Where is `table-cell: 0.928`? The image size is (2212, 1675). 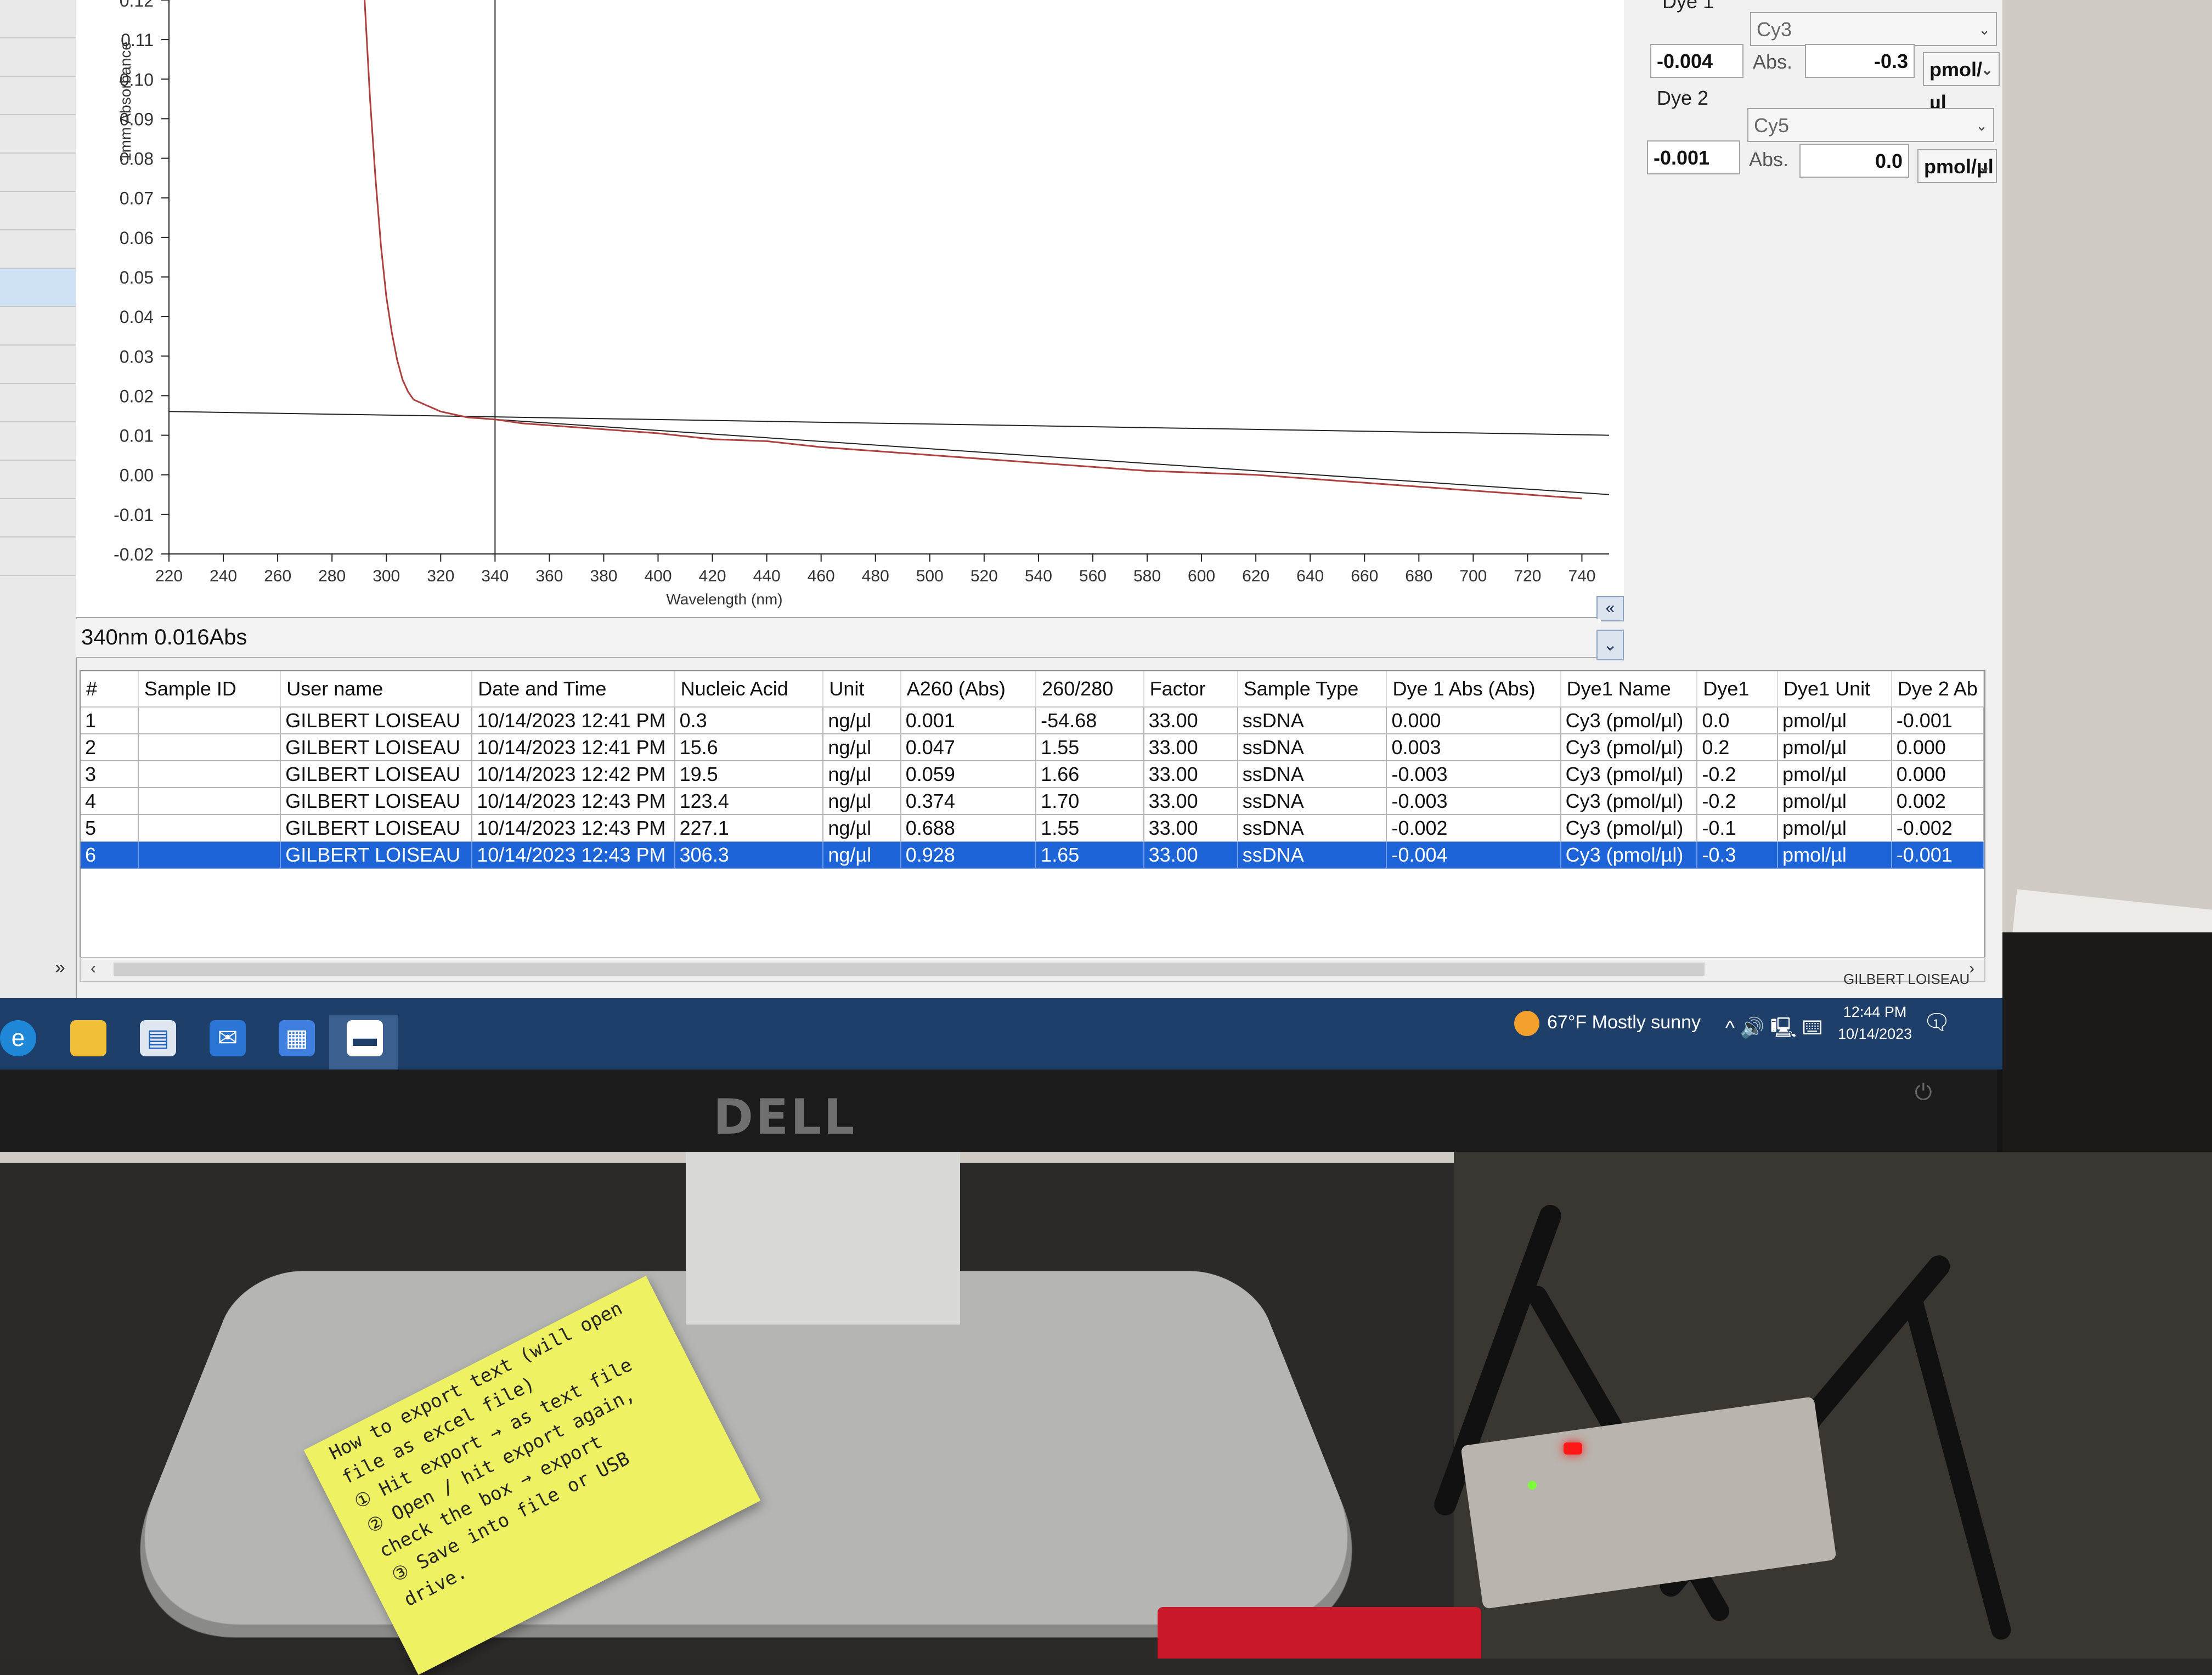 table-cell: 0.928 is located at coordinates (969, 854).